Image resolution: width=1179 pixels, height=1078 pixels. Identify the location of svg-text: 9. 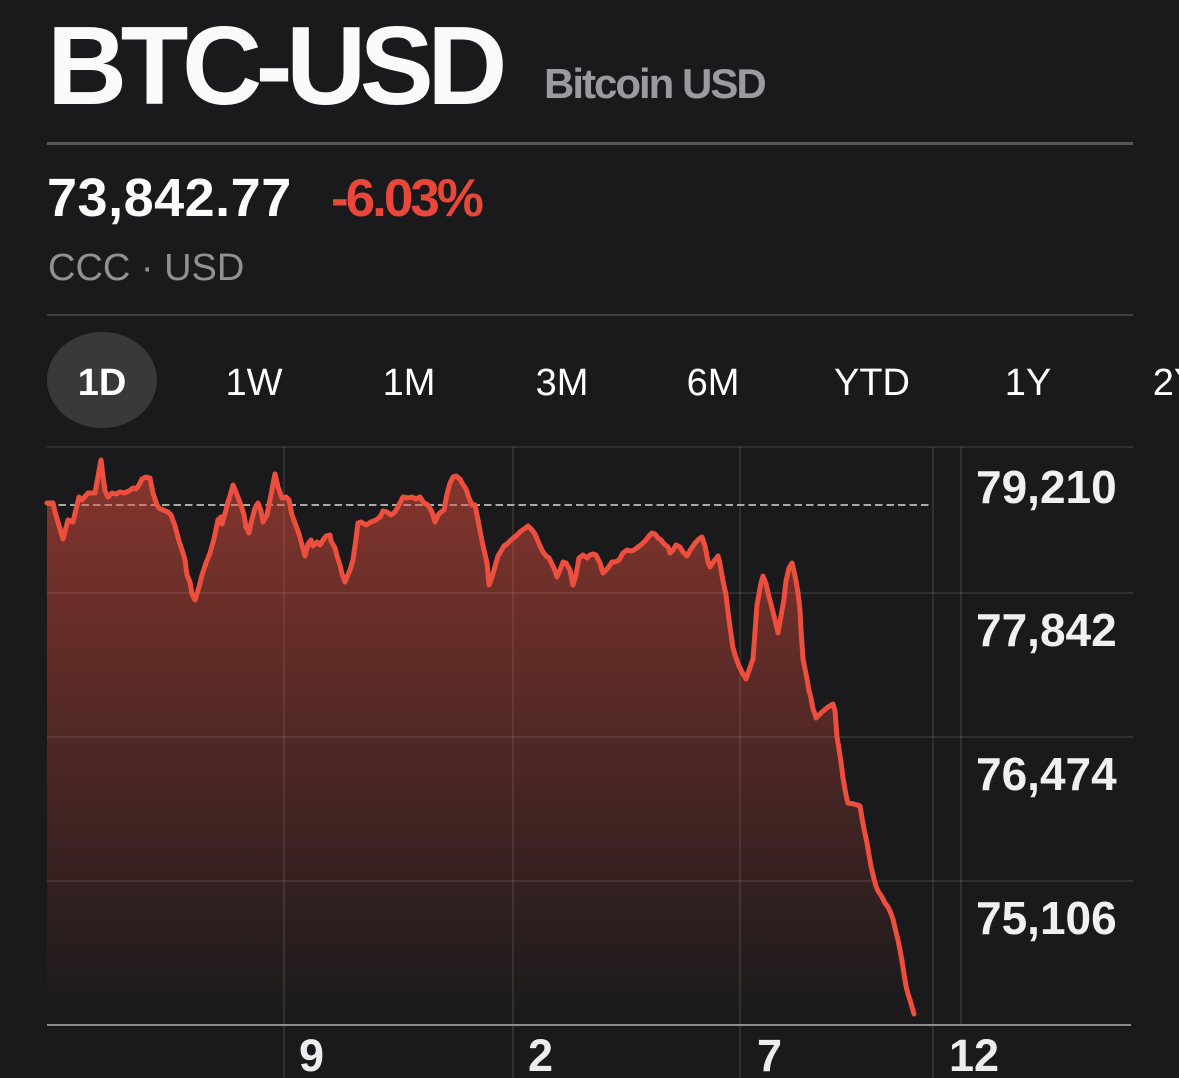
(311, 1054).